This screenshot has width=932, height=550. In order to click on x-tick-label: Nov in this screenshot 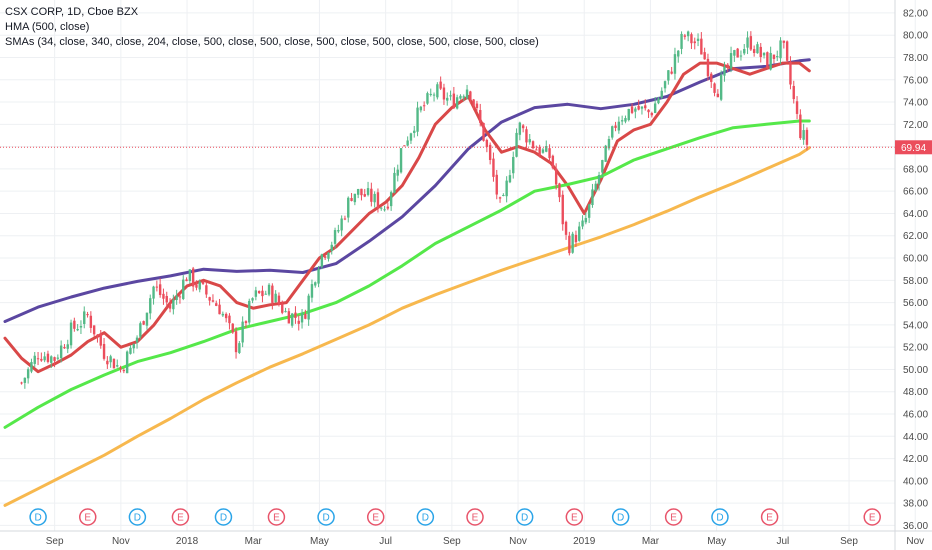, I will do `click(915, 541)`.